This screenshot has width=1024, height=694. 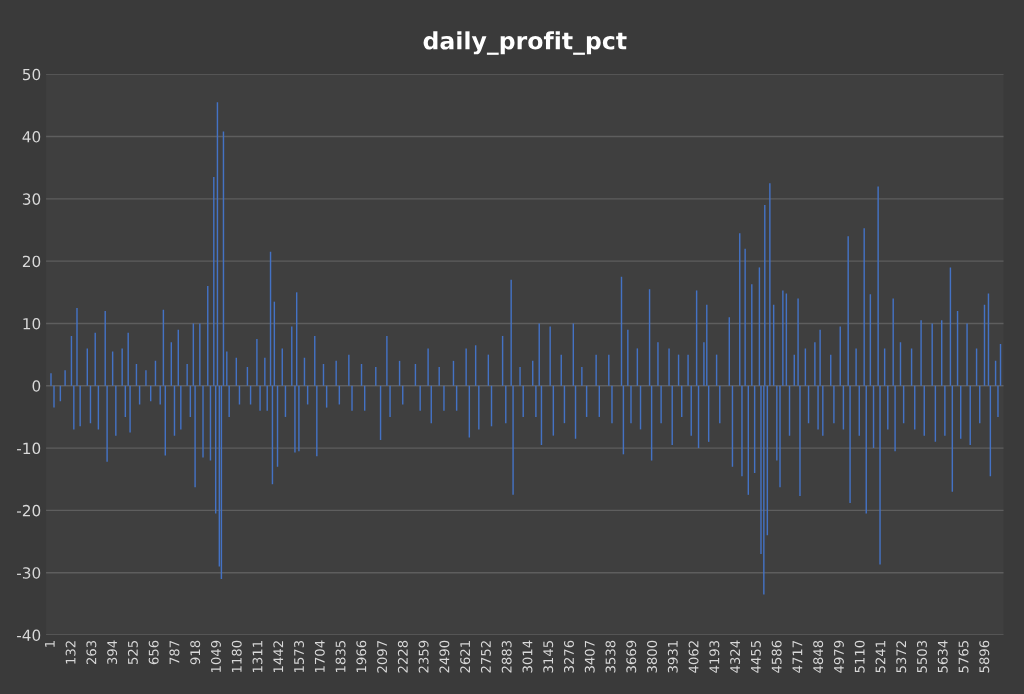 I want to click on x-tick-label: 263, so click(x=91, y=652).